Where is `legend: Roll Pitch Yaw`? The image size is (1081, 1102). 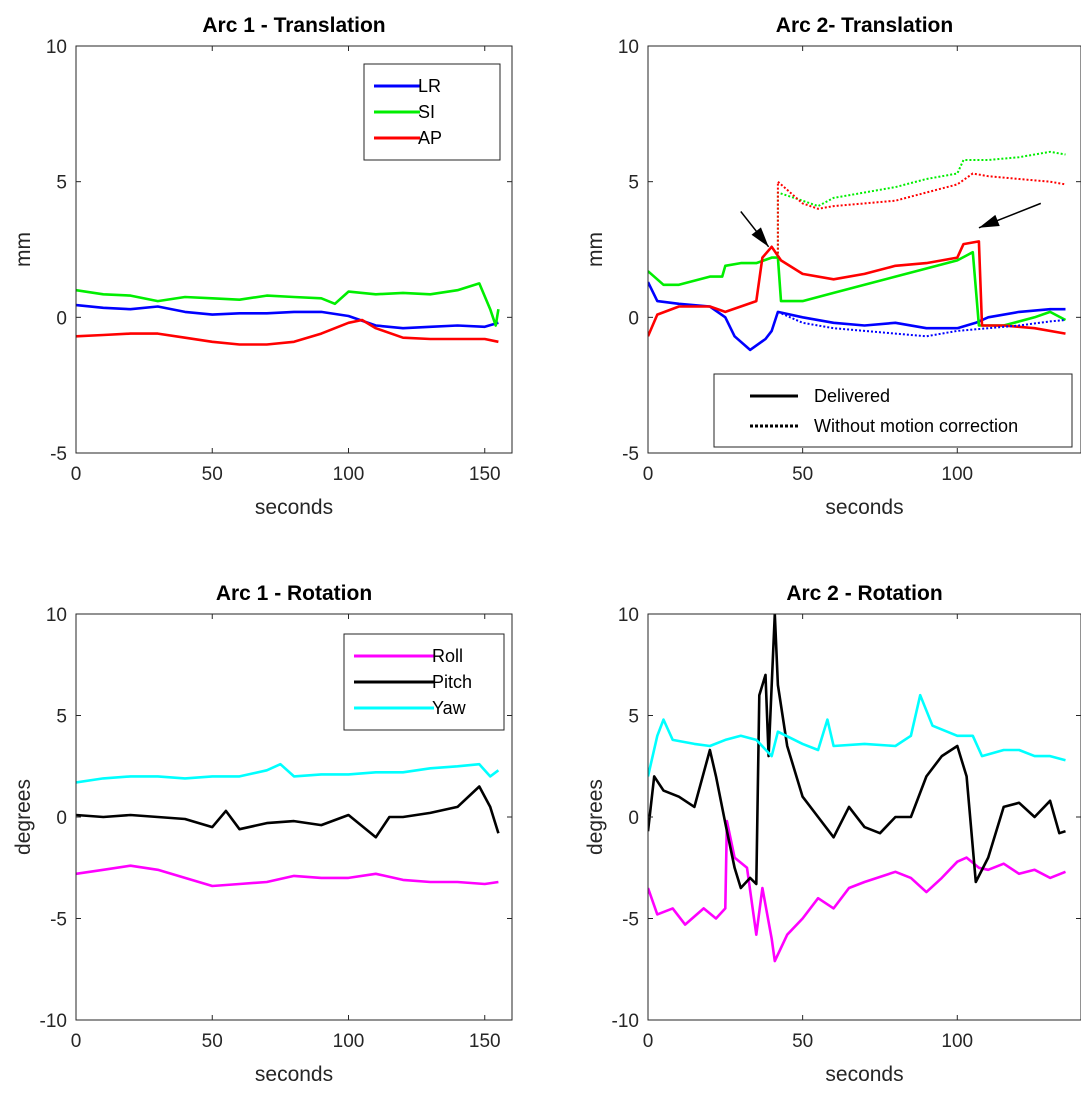
legend: Roll Pitch Yaw is located at coordinates (424, 682).